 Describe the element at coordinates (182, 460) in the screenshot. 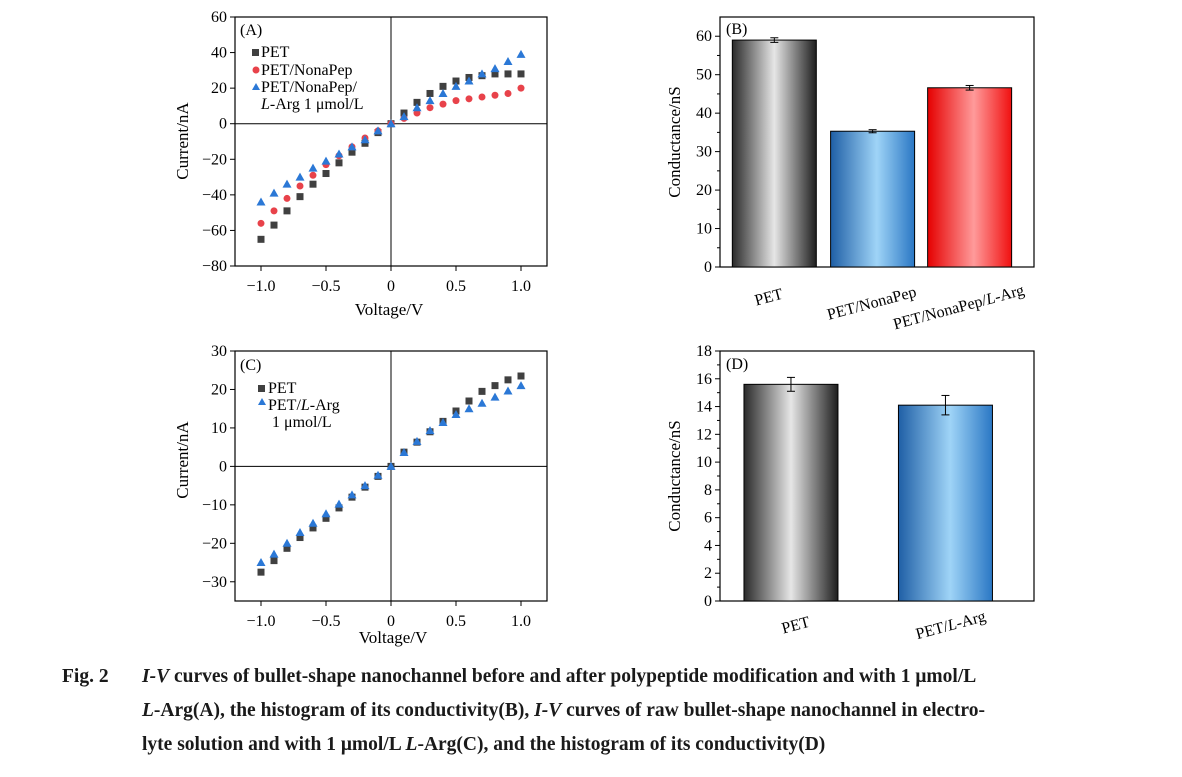

I see `panel-c-ylabel: Current/nA` at that location.